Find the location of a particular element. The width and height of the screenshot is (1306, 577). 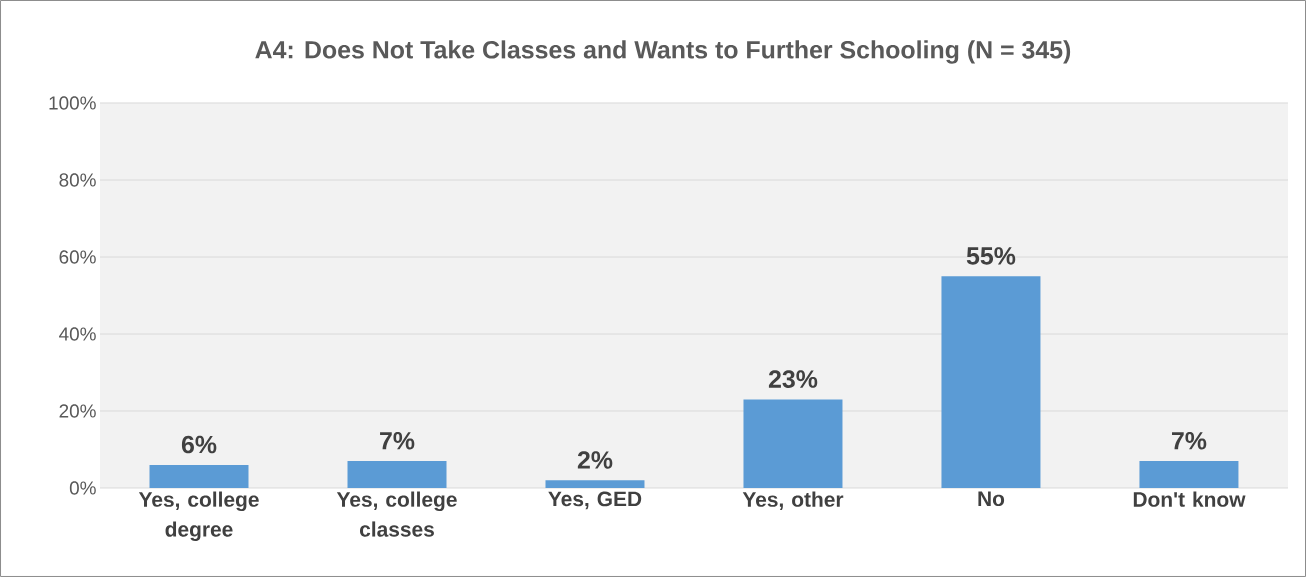

x-tick-label: Yes, college degree is located at coordinates (198, 516).